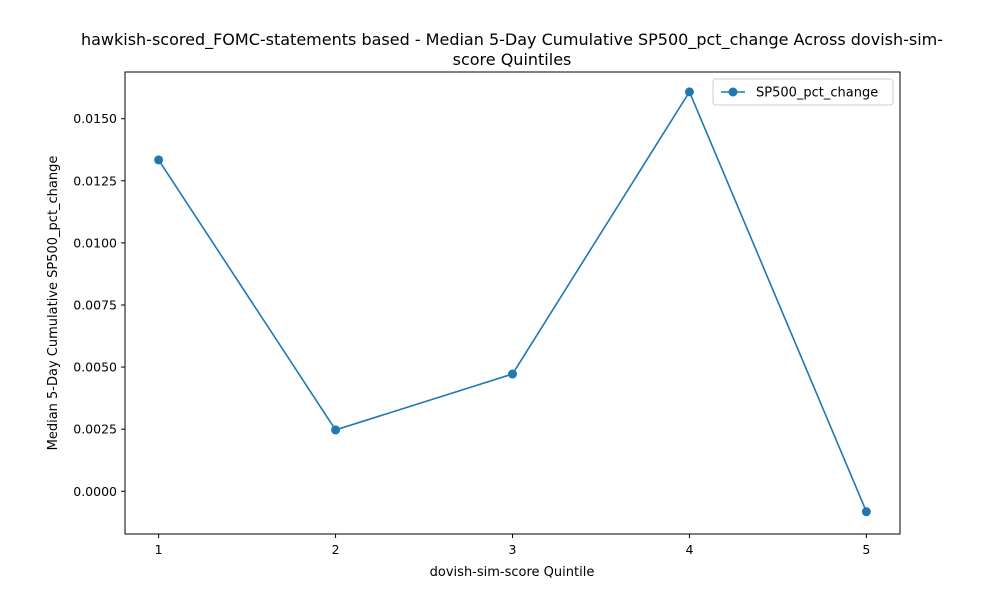 The width and height of the screenshot is (1000, 600). What do you see at coordinates (95, 304) in the screenshot?
I see `y-tick-label: 0.0075` at bounding box center [95, 304].